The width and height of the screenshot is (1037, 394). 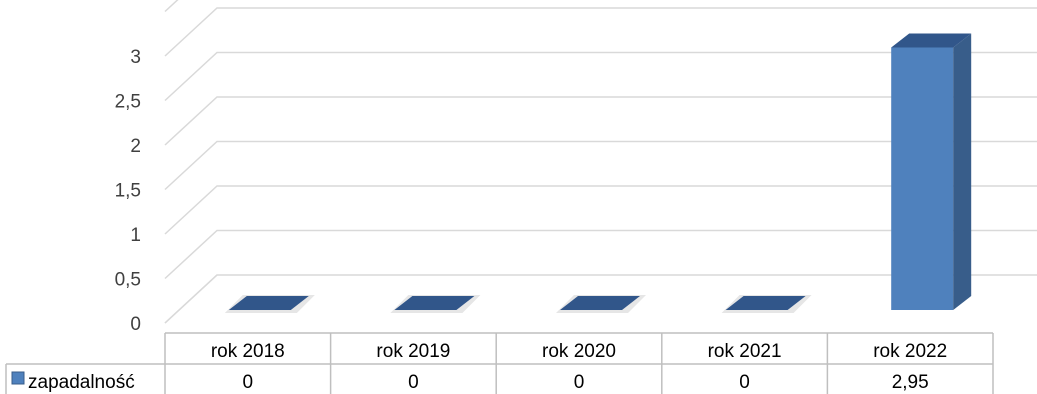 What do you see at coordinates (191, 299) in the screenshot?
I see `axis-wall-edge` at bounding box center [191, 299].